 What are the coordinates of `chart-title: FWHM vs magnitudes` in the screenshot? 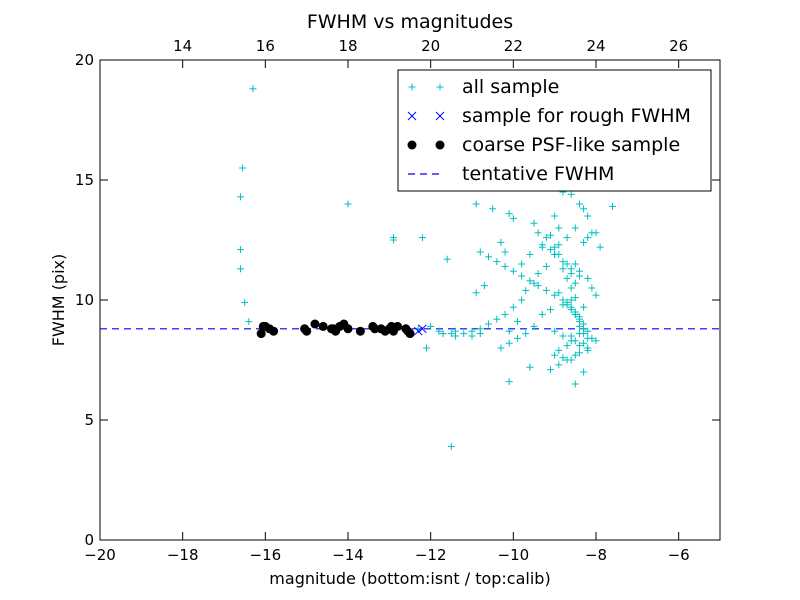 It's located at (410, 22).